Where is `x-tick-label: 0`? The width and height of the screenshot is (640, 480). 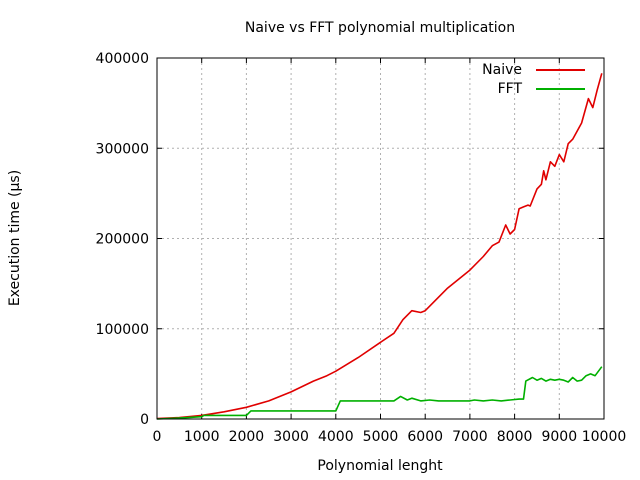
x-tick-label: 0 is located at coordinates (157, 437).